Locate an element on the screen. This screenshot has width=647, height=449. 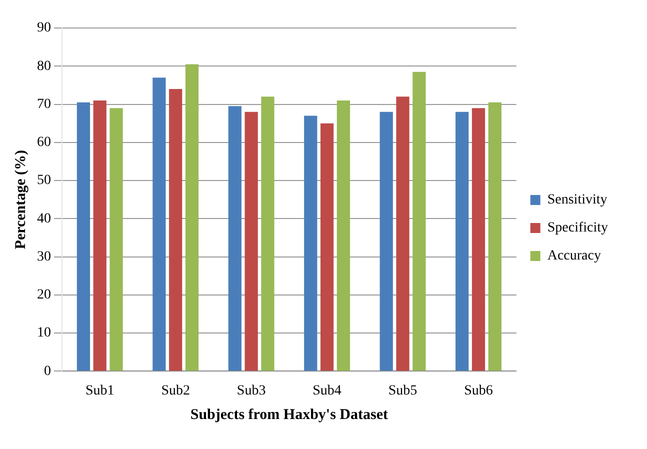
x-tick-label: Sub4 is located at coordinates (327, 390).